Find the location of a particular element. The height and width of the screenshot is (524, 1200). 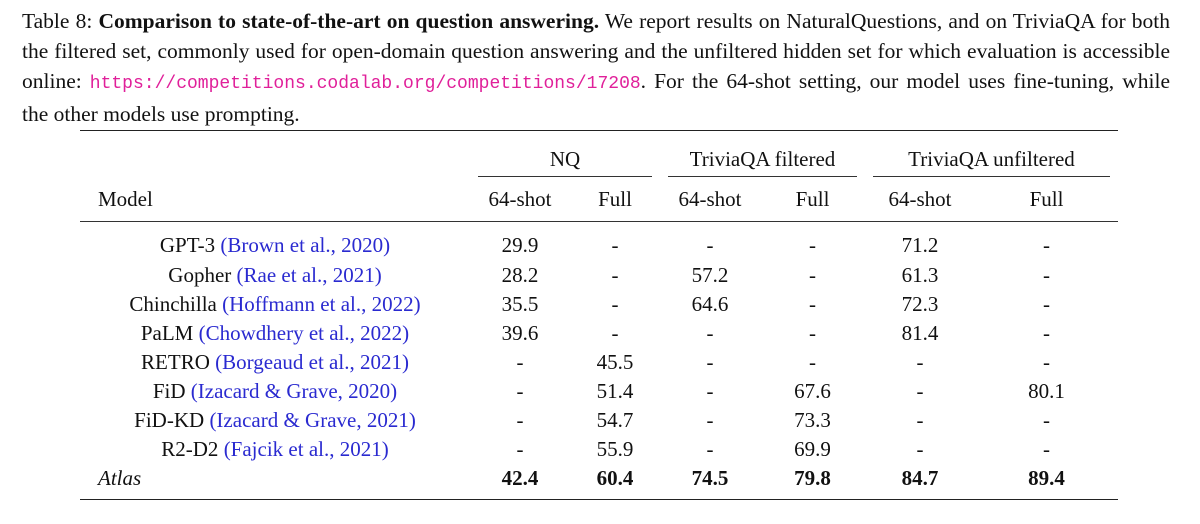

group-header: TriviaQA filtered is located at coordinates (762, 154).